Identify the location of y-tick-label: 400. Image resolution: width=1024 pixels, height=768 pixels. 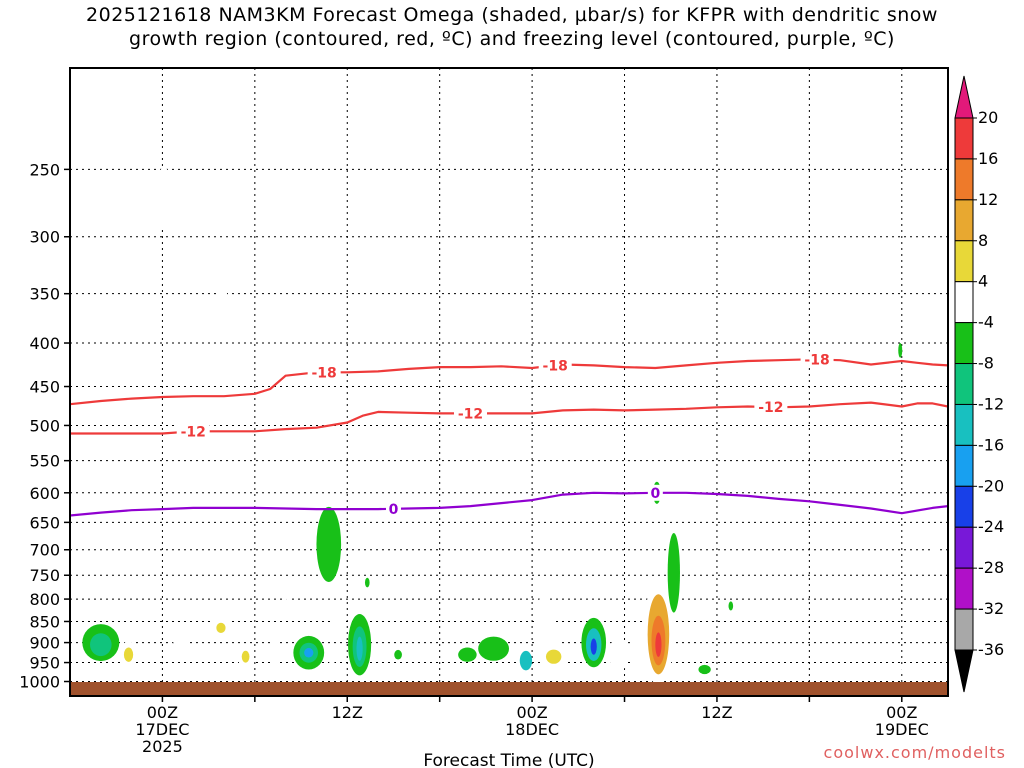
(44, 343).